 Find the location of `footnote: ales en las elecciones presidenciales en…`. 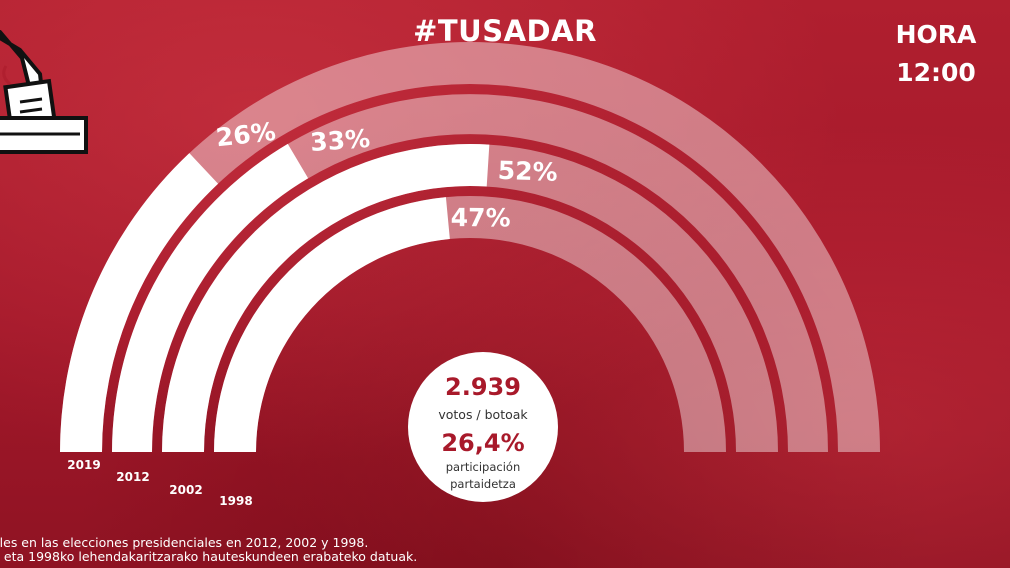

footnote: ales en las elecciones presidenciales en… is located at coordinates (505, 550).